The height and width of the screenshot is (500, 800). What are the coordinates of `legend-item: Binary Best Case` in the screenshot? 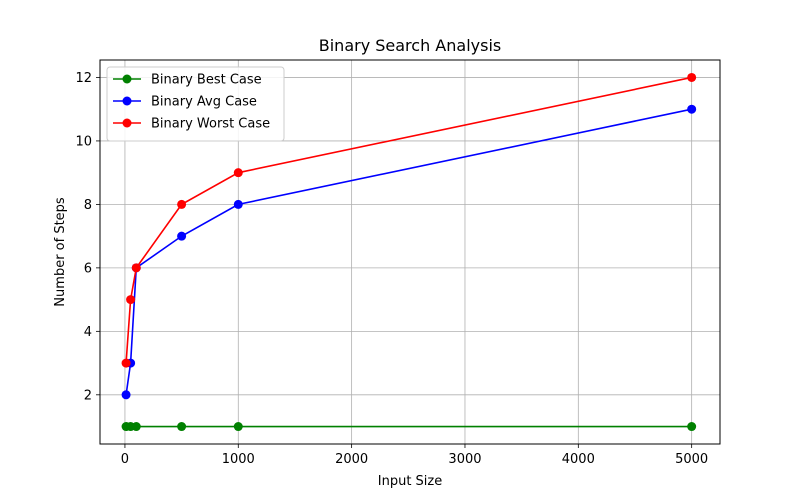 It's located at (187, 80).